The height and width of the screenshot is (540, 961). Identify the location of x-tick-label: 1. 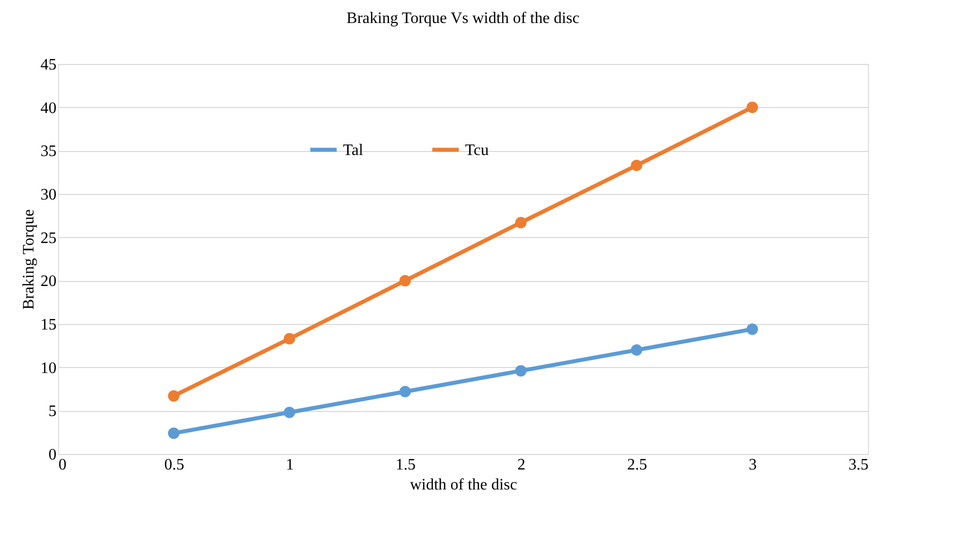
(290, 465).